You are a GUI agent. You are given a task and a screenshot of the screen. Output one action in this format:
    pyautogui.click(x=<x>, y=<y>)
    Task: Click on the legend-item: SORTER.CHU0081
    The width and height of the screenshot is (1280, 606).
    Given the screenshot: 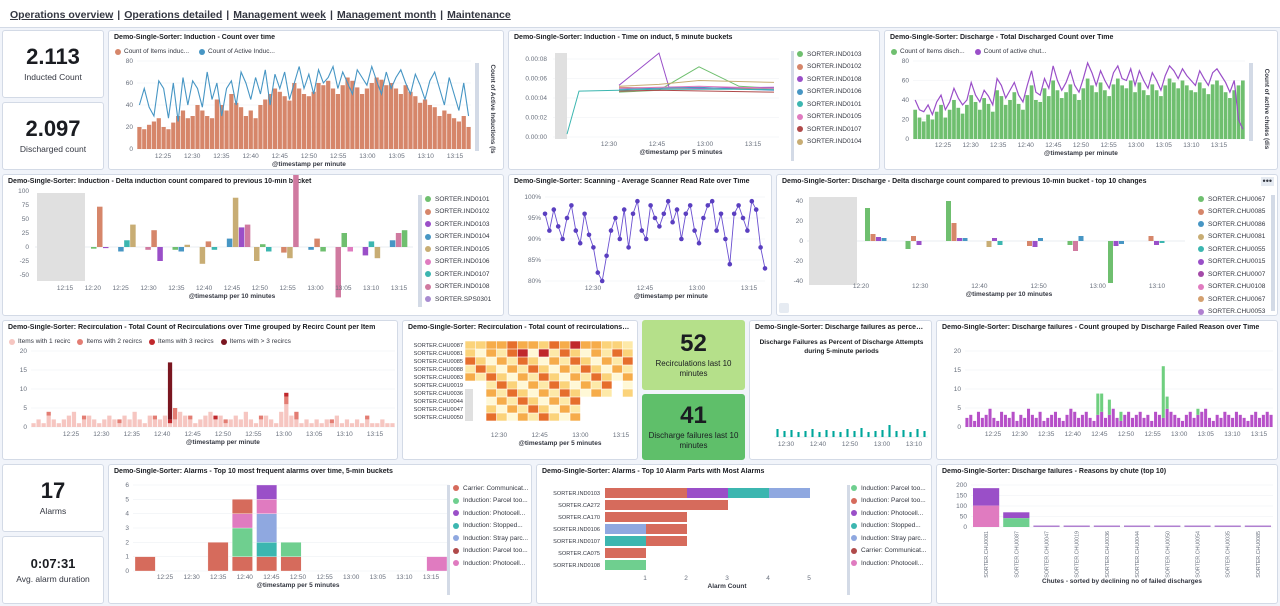 What is the action you would take?
    pyautogui.click(x=1231, y=237)
    